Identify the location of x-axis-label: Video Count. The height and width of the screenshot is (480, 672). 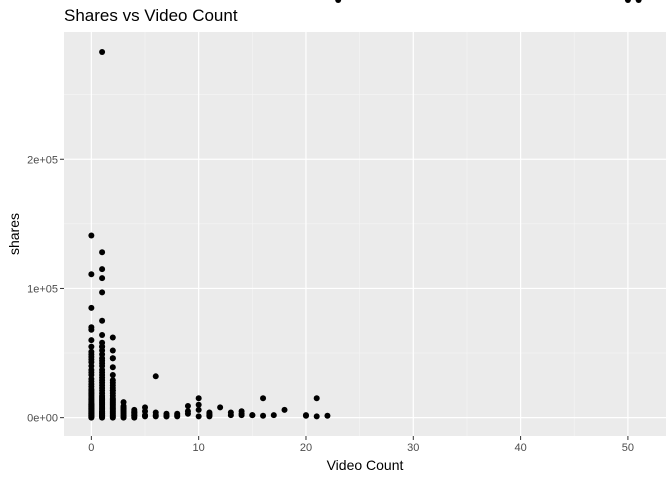
(365, 465).